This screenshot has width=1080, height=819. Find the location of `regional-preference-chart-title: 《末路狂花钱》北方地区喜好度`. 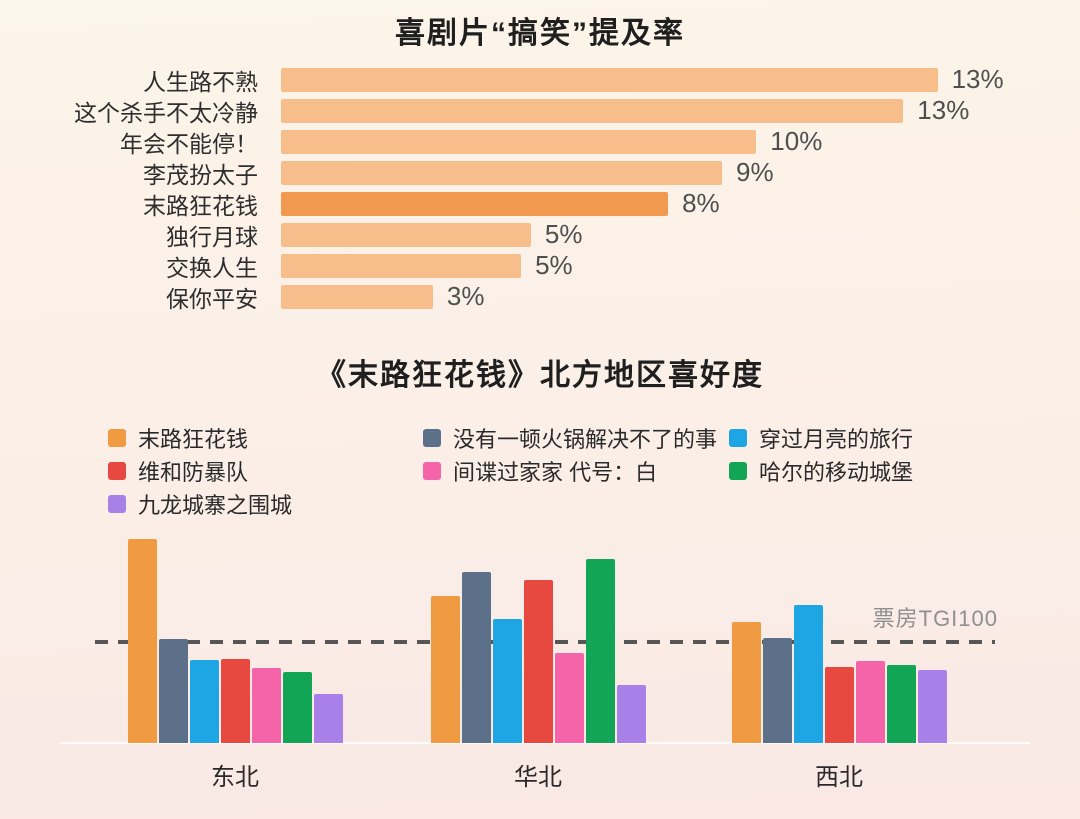

regional-preference-chart-title: 《末路狂花钱》北方地区喜好度 is located at coordinates (540, 375).